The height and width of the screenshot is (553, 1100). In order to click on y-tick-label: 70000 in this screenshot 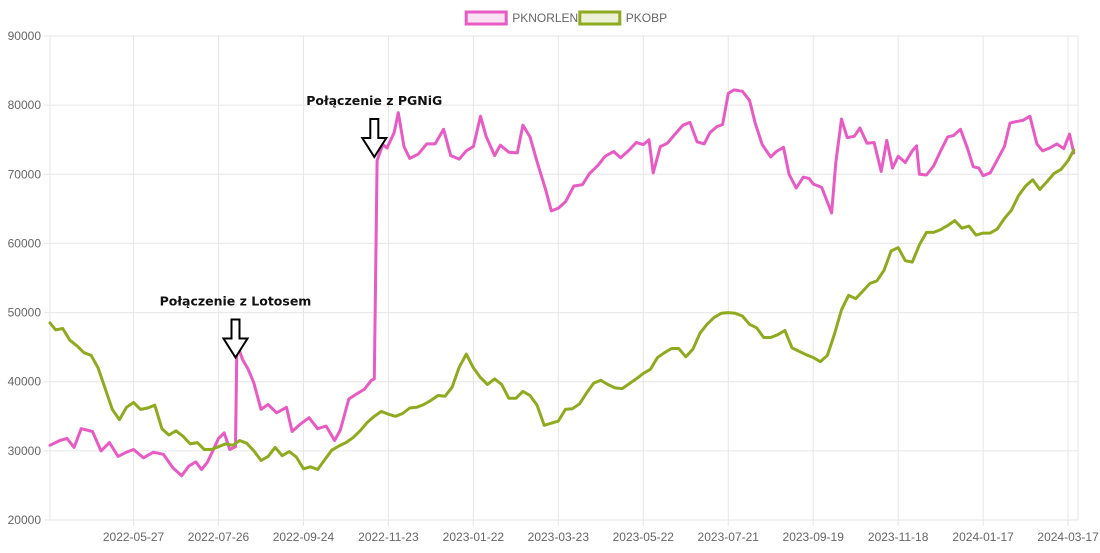, I will do `click(25, 174)`.